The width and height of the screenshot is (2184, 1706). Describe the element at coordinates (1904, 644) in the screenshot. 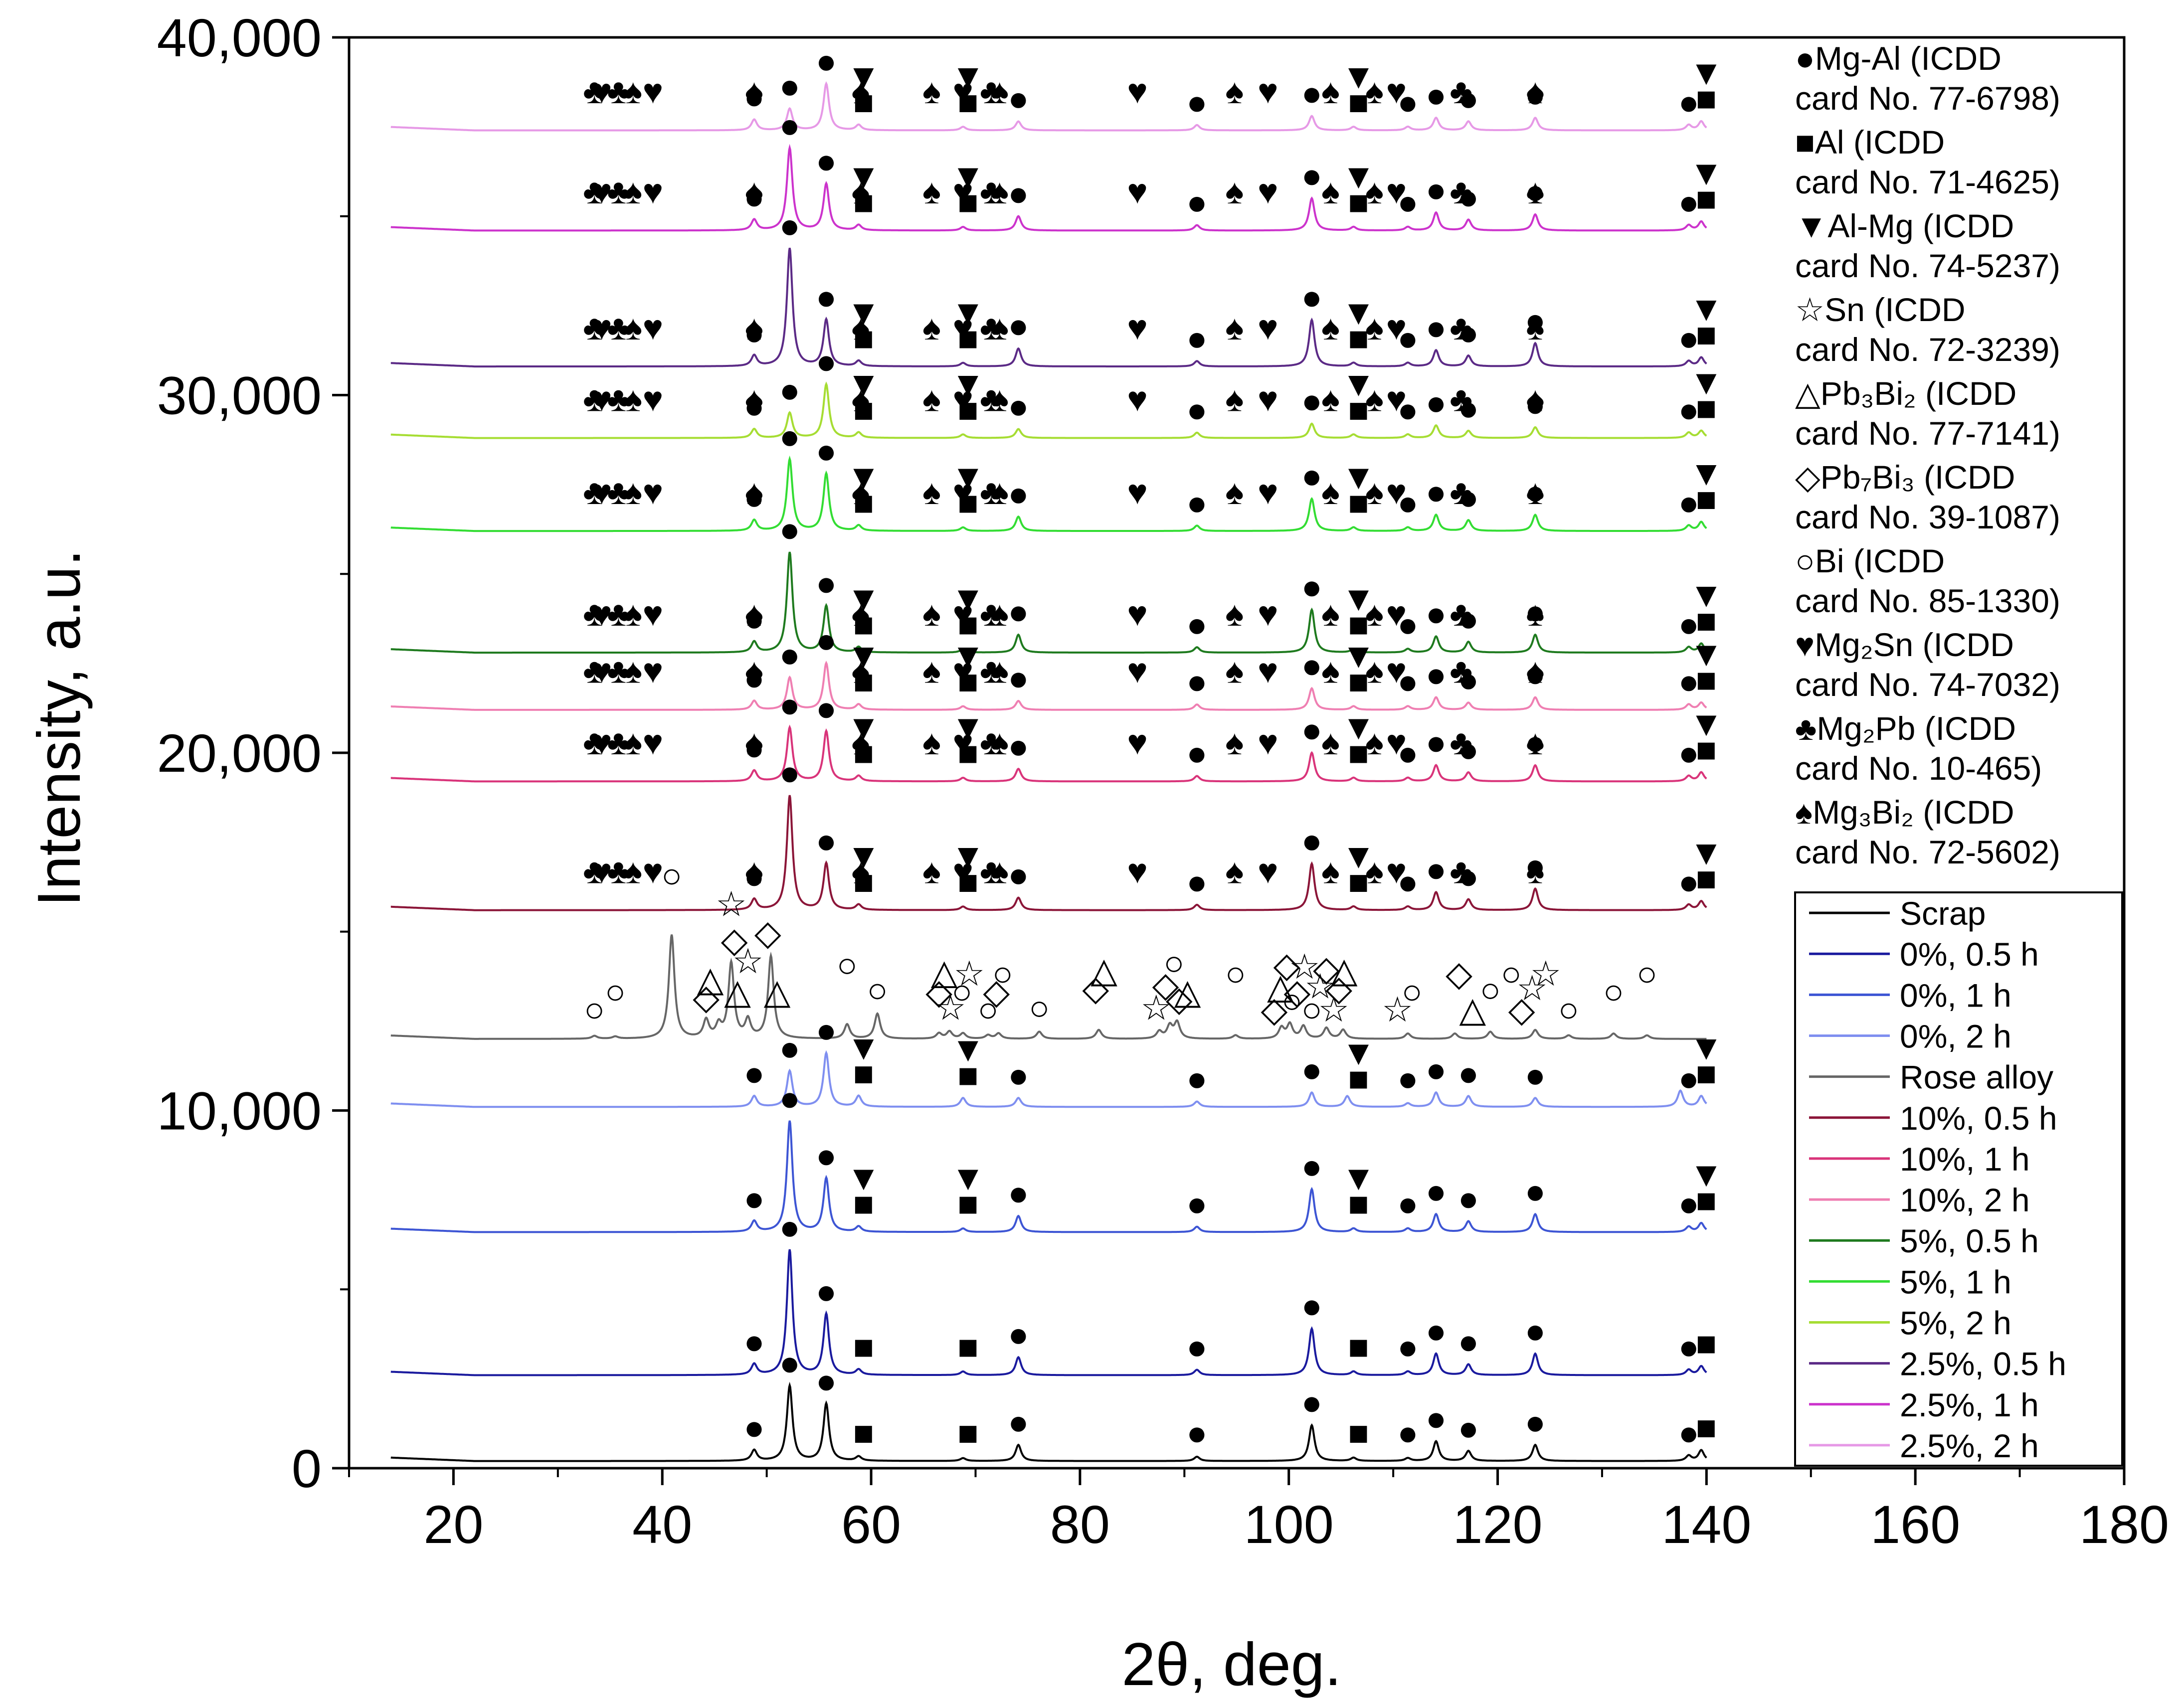

I see `phase-legend-entry: ♥Mg₂Sn (ICDD` at that location.